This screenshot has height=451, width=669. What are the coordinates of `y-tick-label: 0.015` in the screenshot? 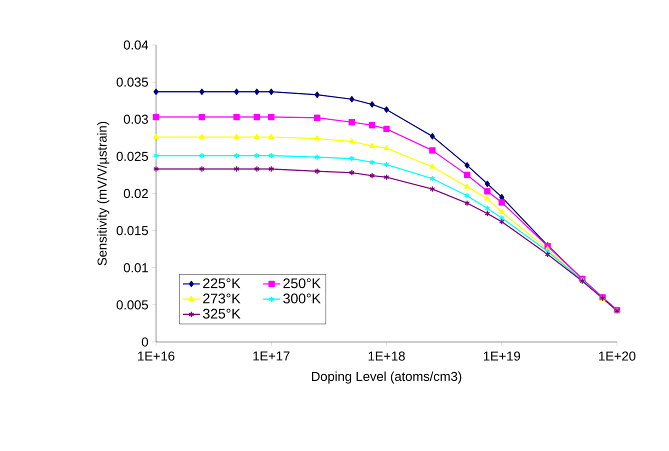 It's located at (132, 231).